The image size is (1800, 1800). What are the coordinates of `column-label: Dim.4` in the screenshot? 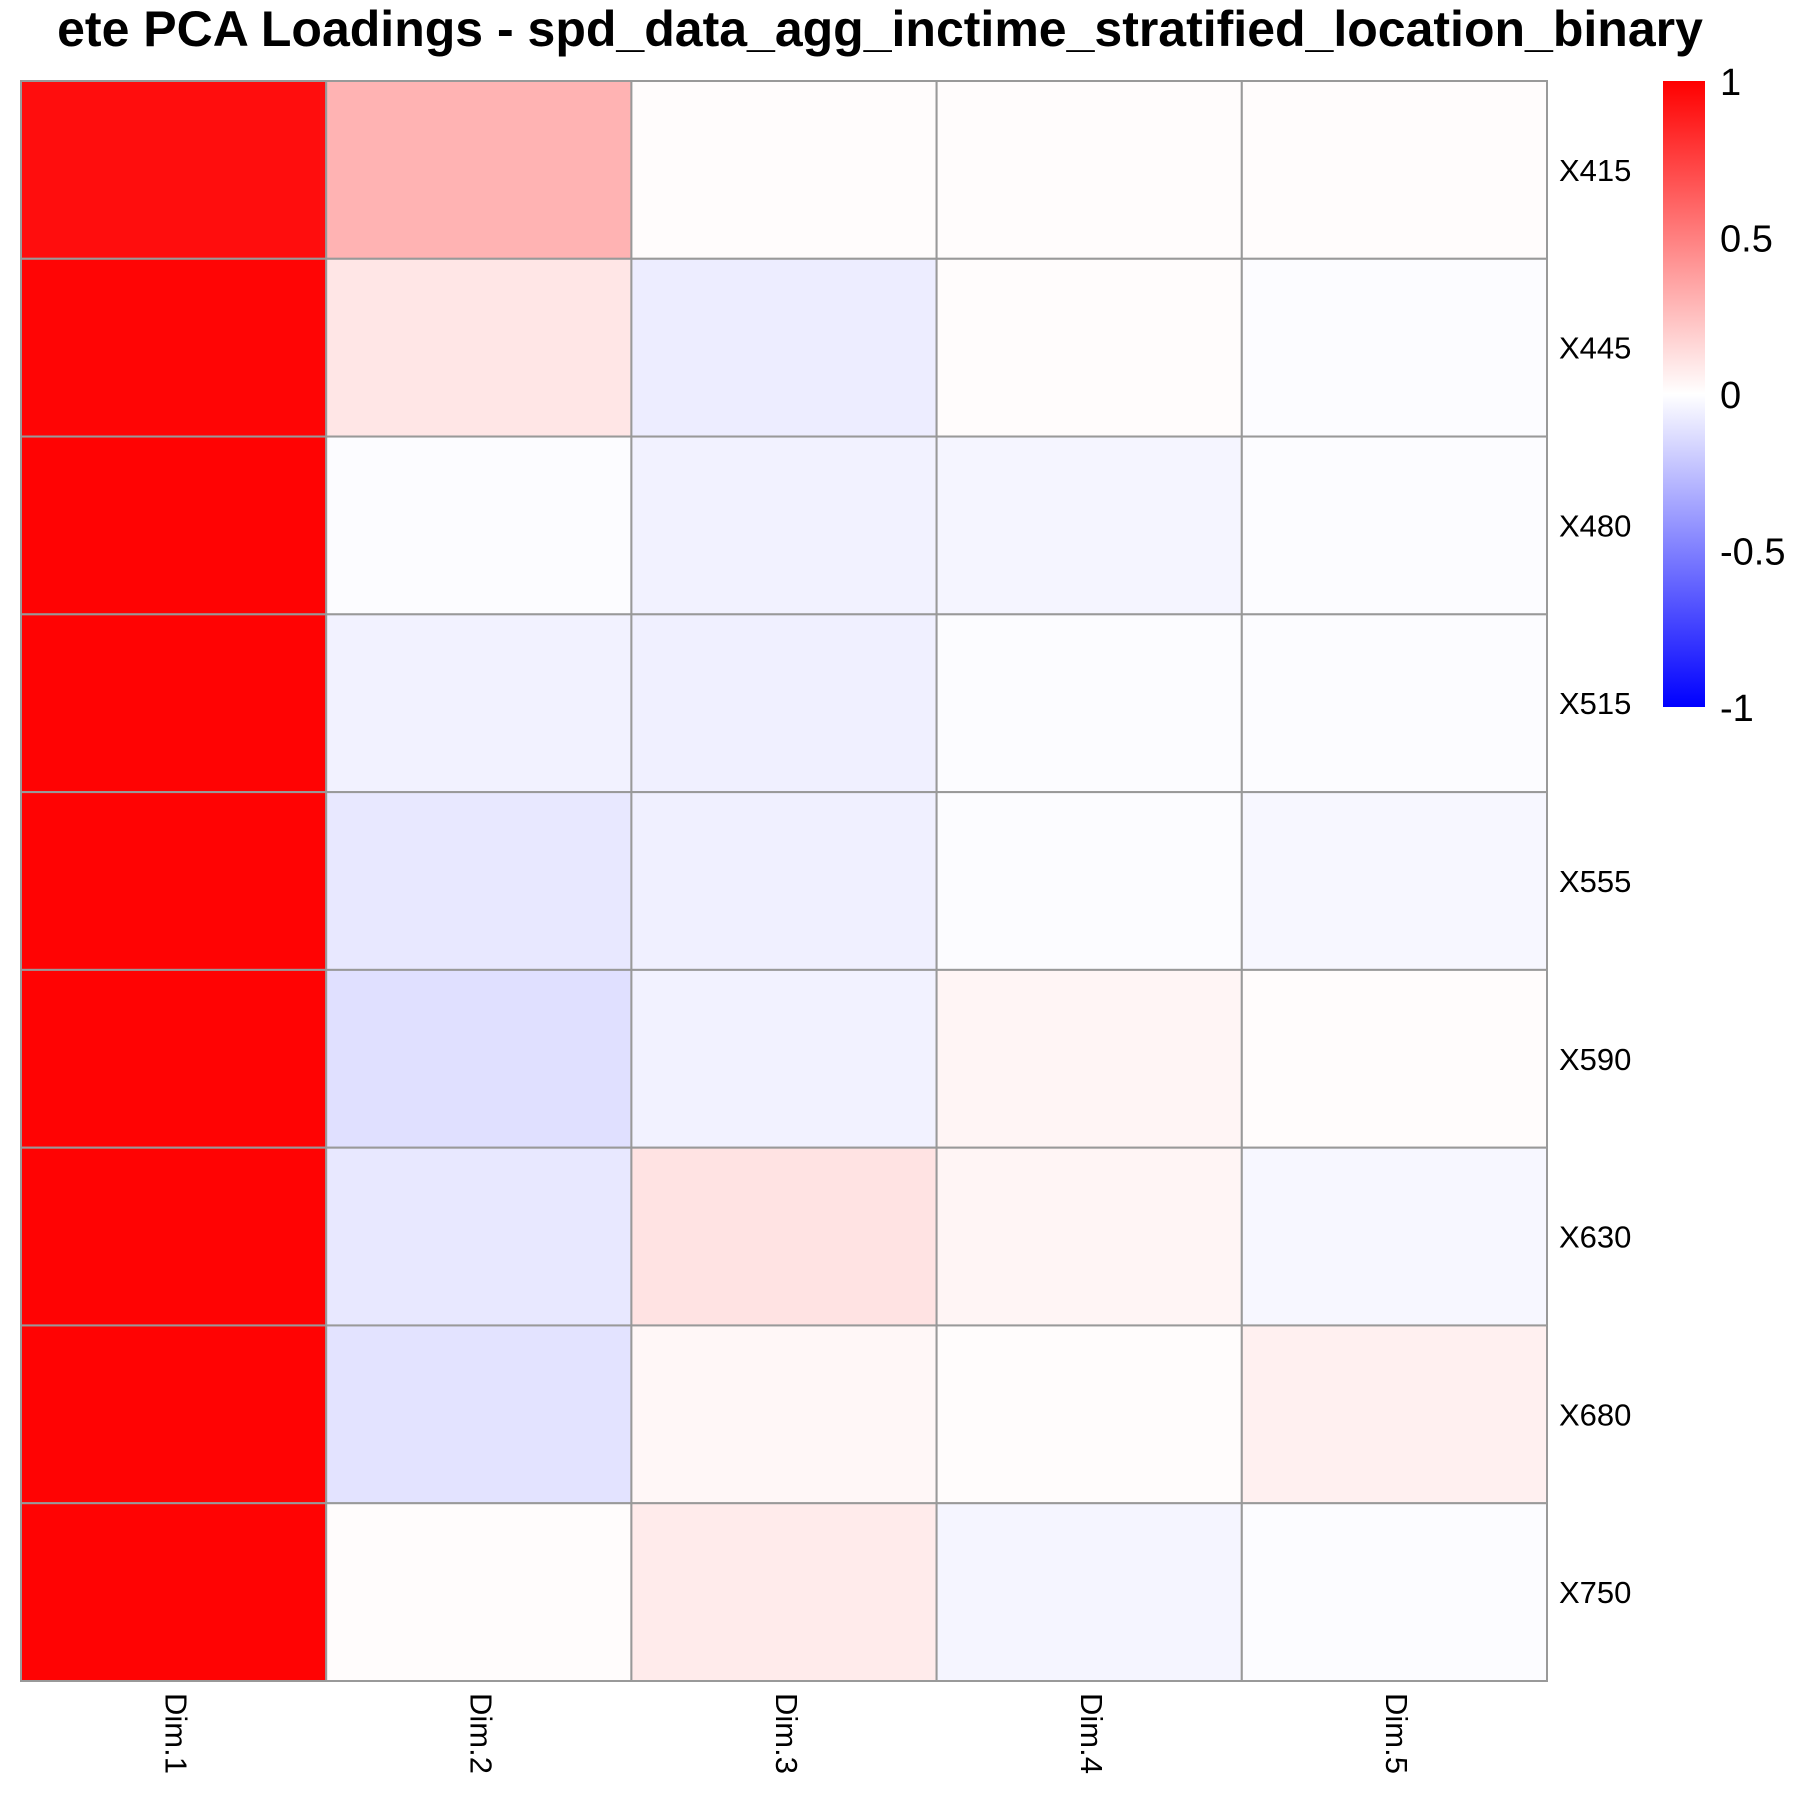 It's located at (1091, 1733).